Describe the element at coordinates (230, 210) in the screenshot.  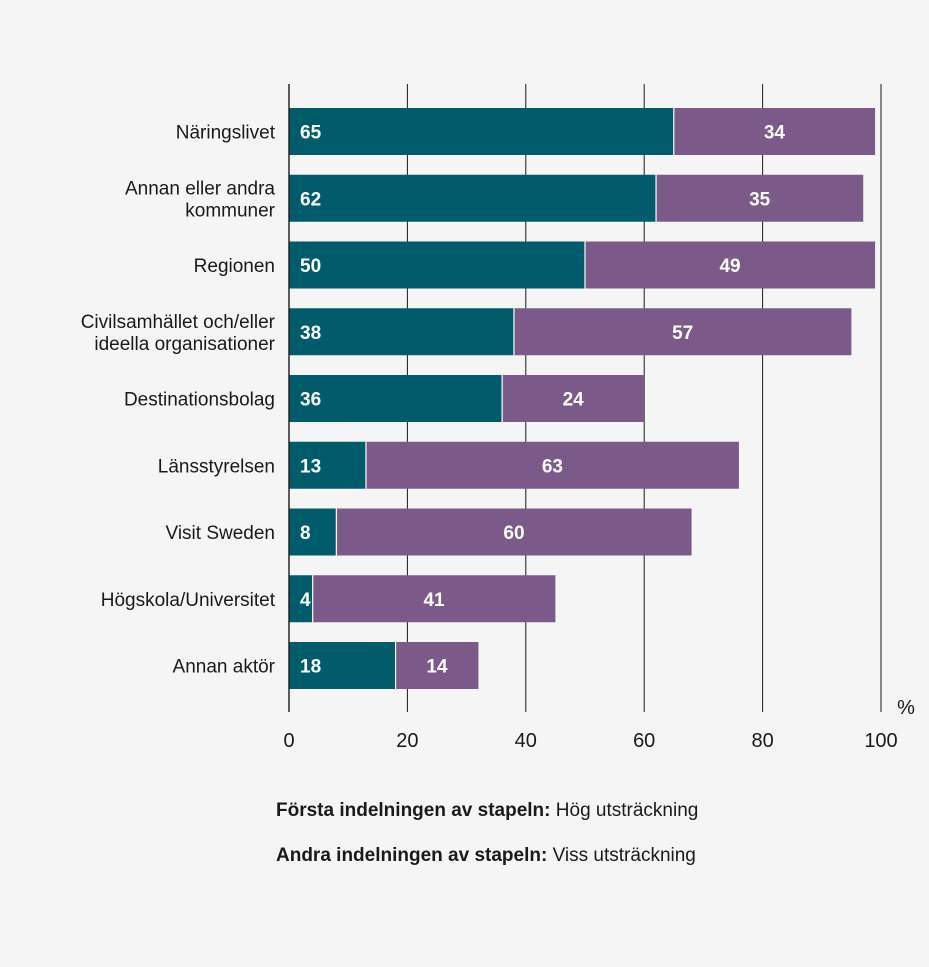
I see `category-label: kommuner` at that location.